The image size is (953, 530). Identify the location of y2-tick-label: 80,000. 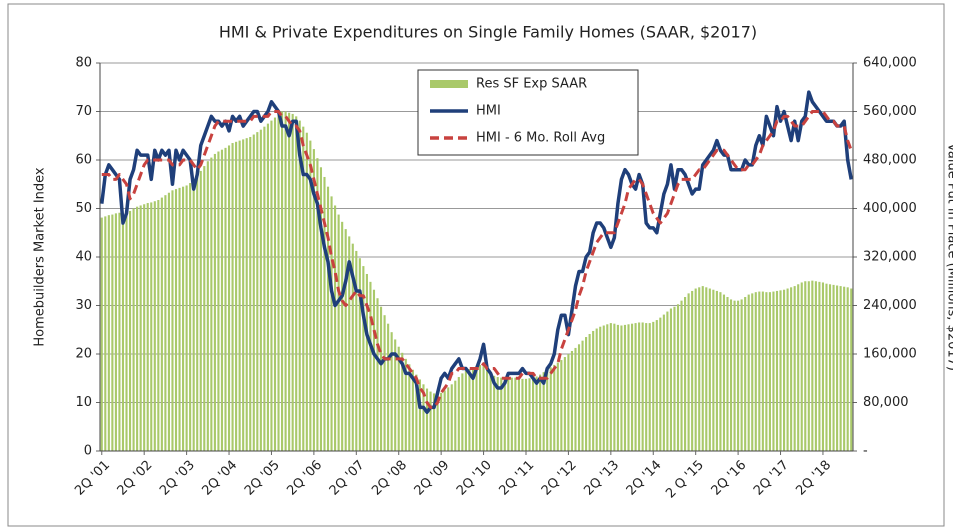
(886, 402).